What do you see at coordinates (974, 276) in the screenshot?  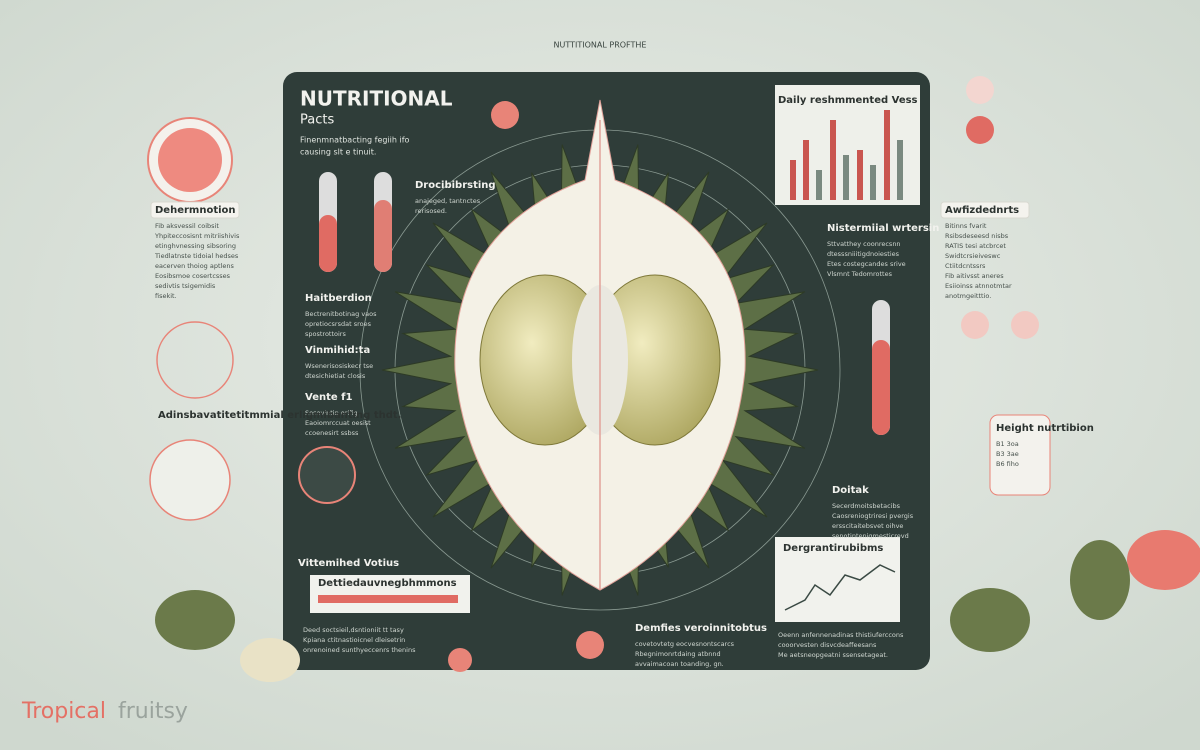 I see `section-text: Fib aitivsst aneres` at bounding box center [974, 276].